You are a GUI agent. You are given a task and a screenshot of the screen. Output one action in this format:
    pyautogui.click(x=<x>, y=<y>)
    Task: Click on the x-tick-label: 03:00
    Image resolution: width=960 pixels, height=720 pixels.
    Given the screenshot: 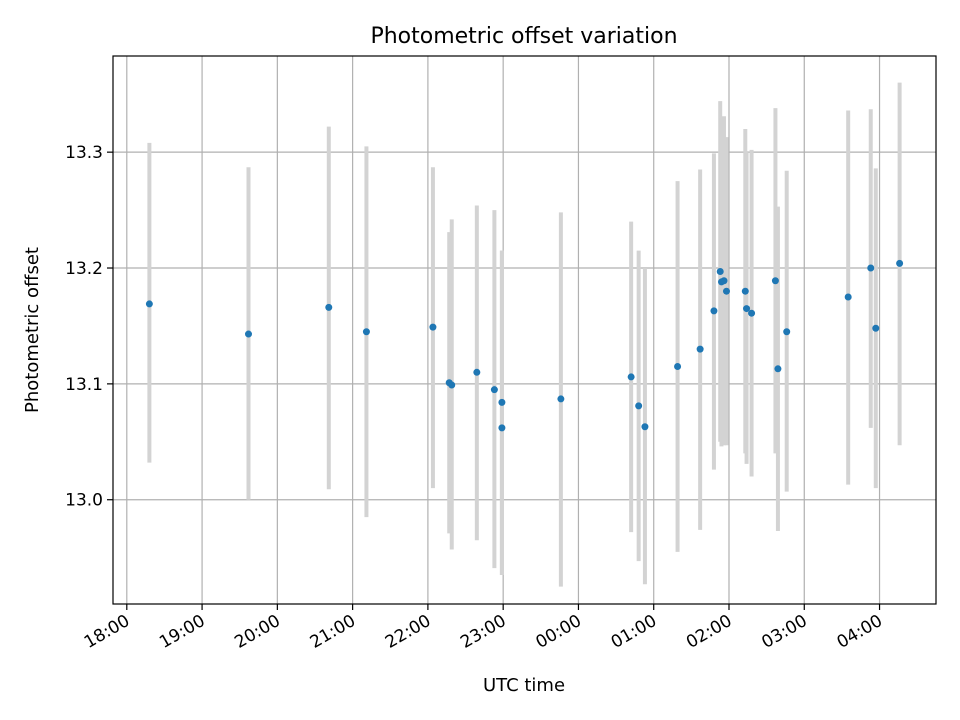 What is the action you would take?
    pyautogui.click(x=784, y=632)
    